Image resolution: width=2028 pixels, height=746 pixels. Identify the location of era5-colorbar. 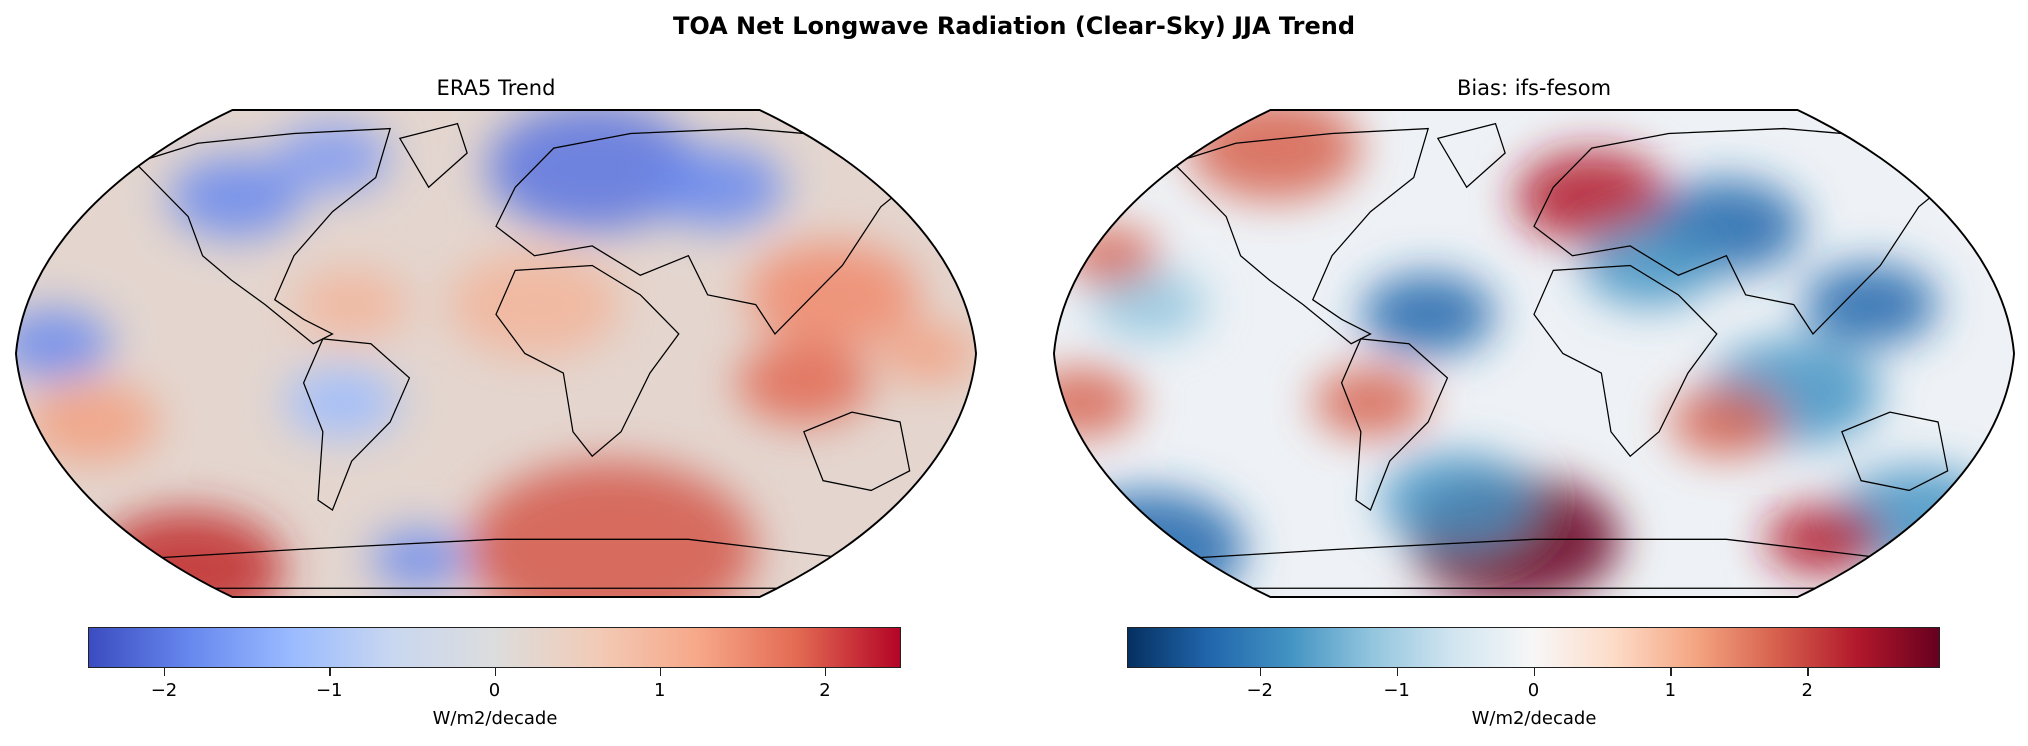
(494, 647).